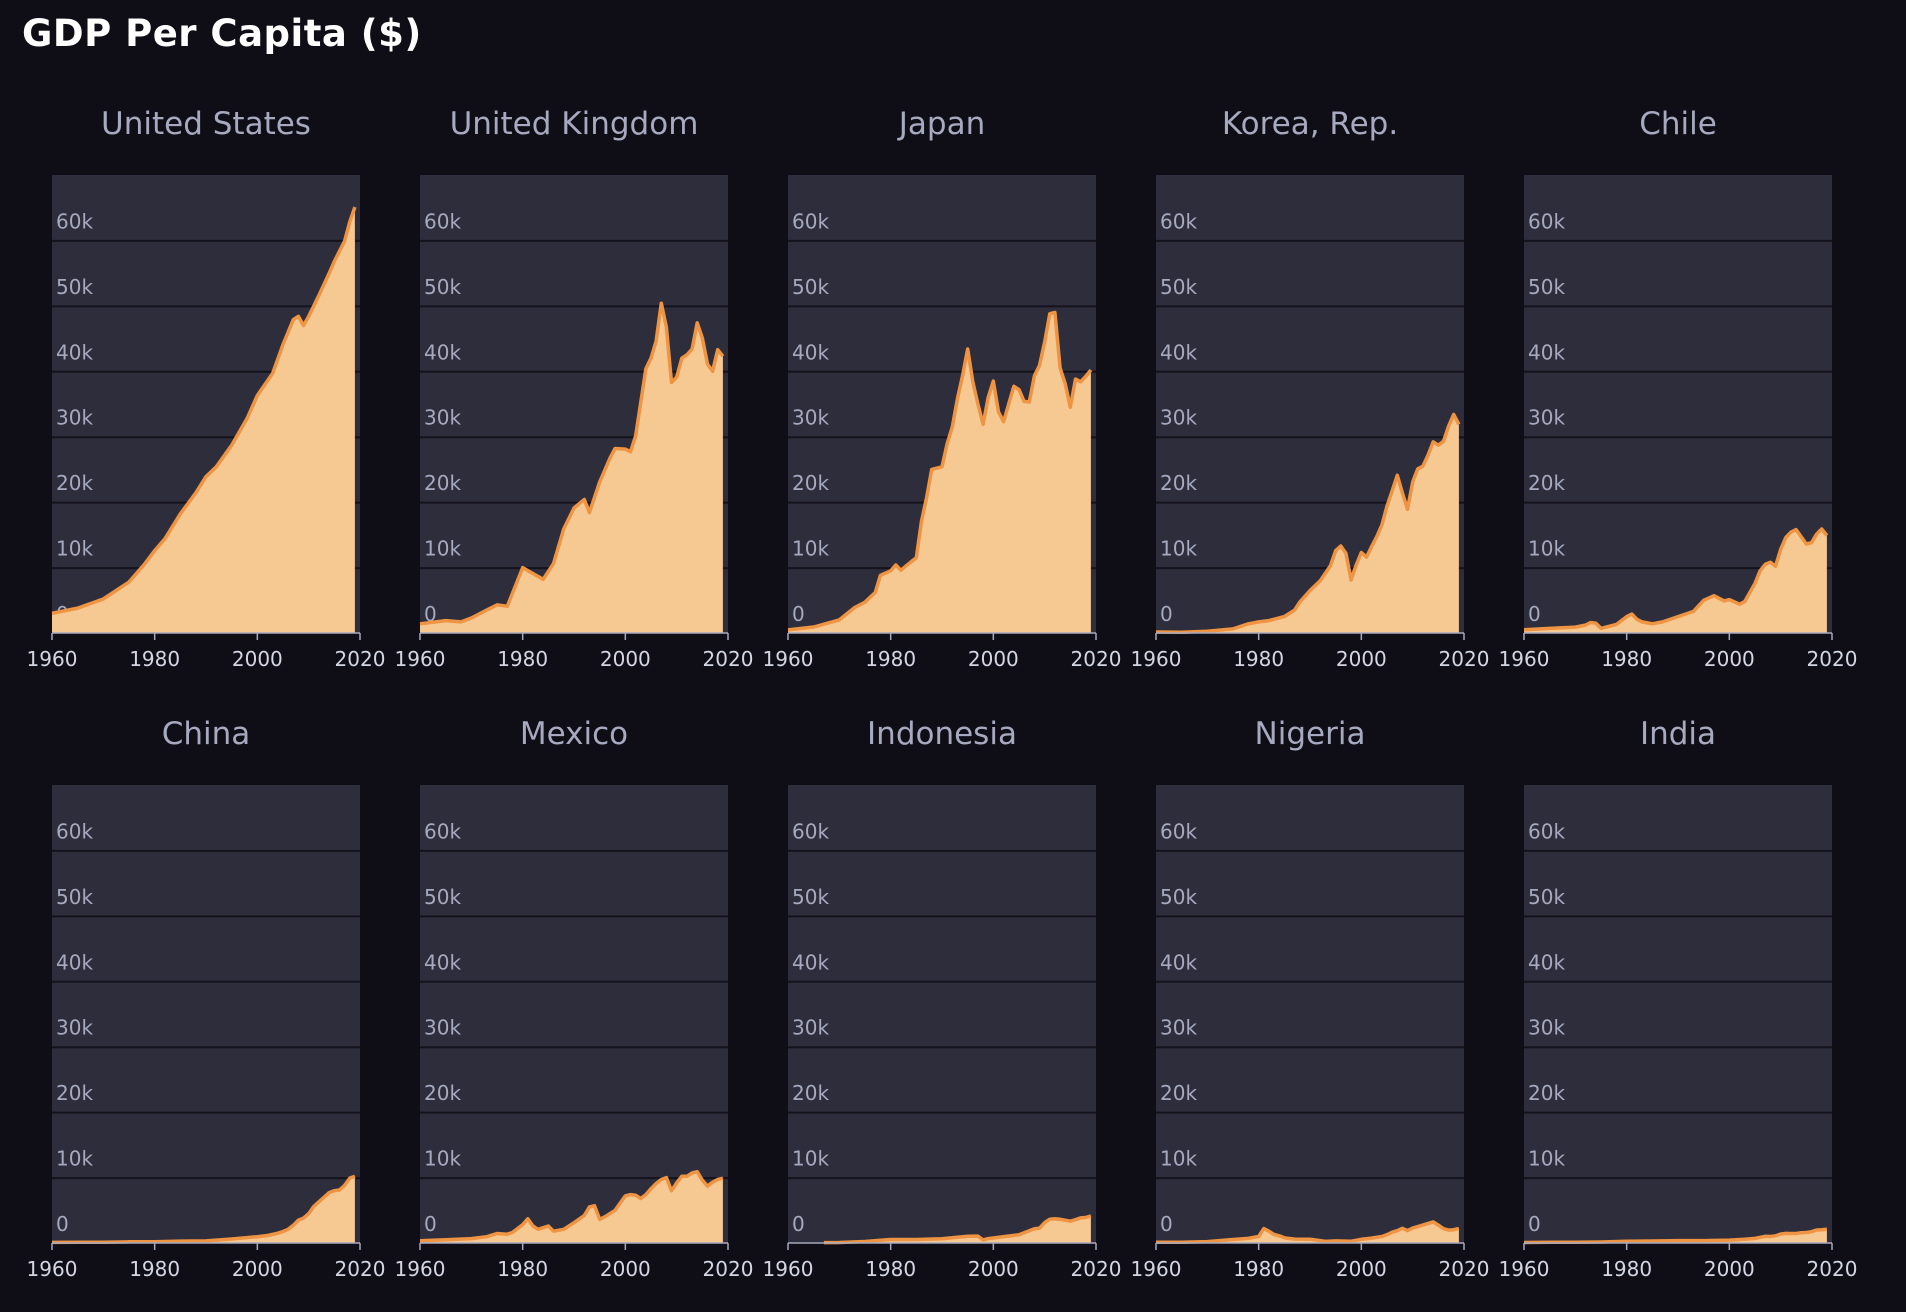  I want to click on chart-title: Korea, Rep., so click(1310, 124).